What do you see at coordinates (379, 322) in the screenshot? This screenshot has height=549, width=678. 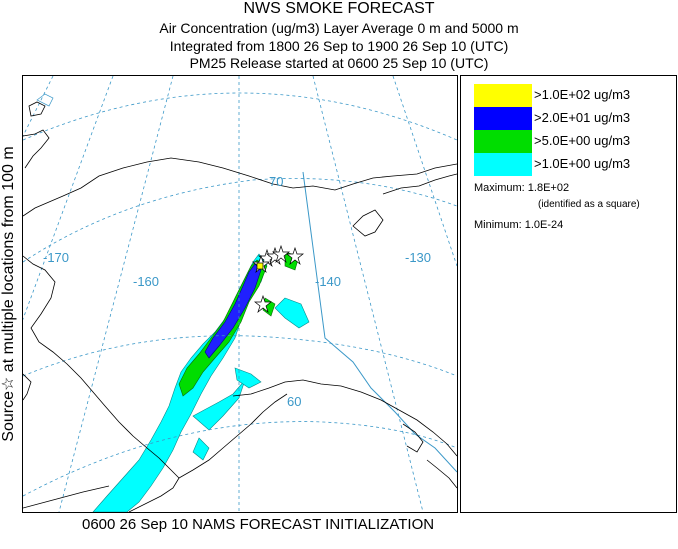 I see `border-line` at bounding box center [379, 322].